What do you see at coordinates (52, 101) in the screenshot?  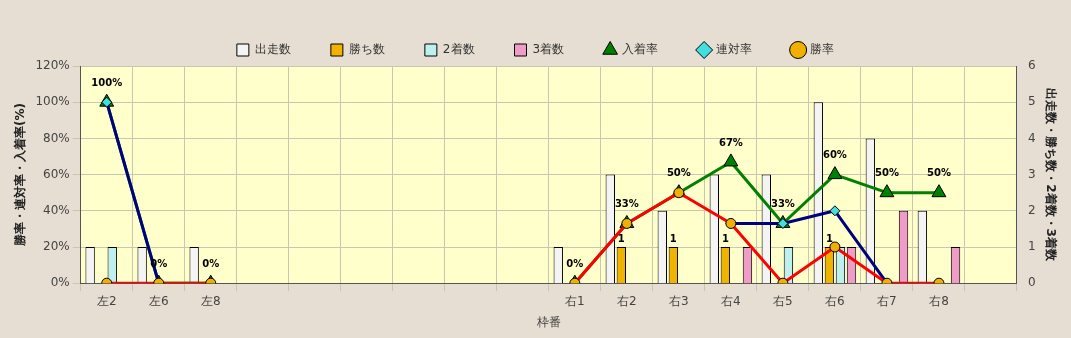 I see `y-tick-label: 100%` at bounding box center [52, 101].